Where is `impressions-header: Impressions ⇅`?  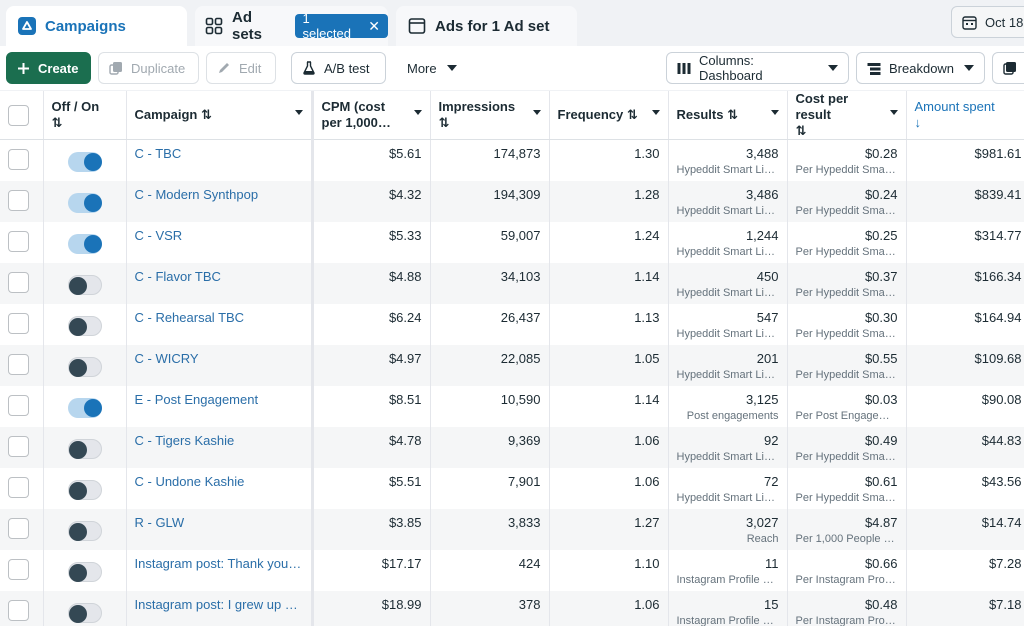 impressions-header: Impressions ⇅ is located at coordinates (490, 115).